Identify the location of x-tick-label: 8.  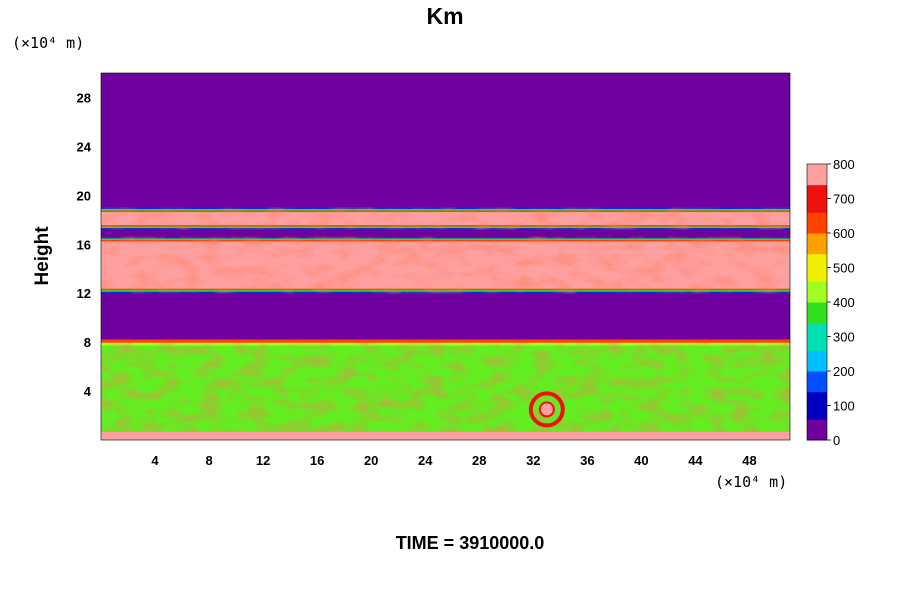
(208, 460).